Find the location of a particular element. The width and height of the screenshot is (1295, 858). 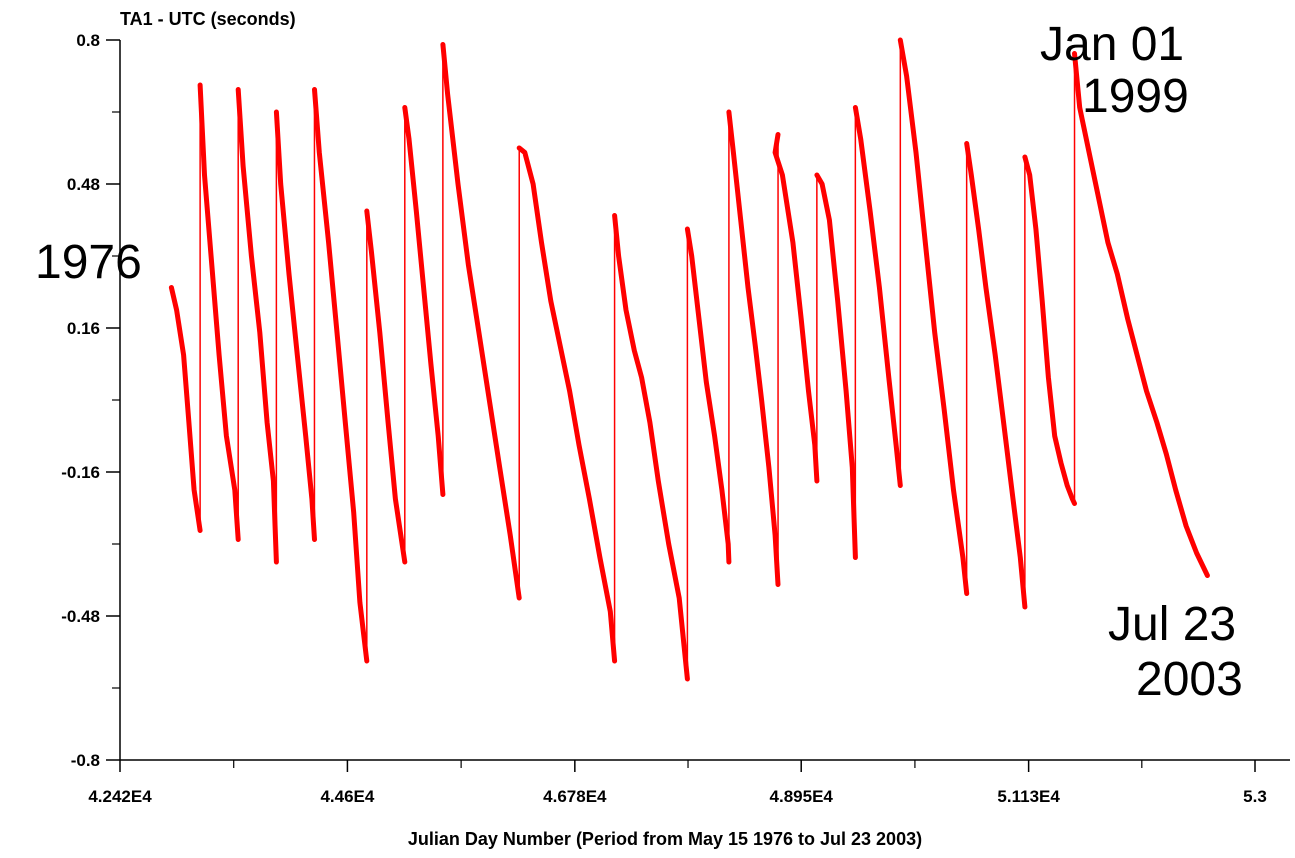

y-tick-label: 0.8 is located at coordinates (88, 40).